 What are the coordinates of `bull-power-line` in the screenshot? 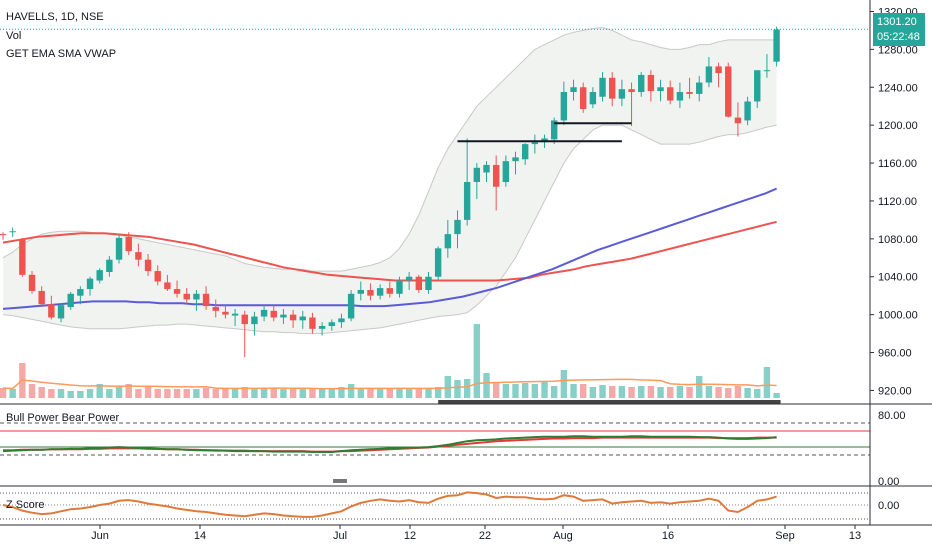 It's located at (389, 444).